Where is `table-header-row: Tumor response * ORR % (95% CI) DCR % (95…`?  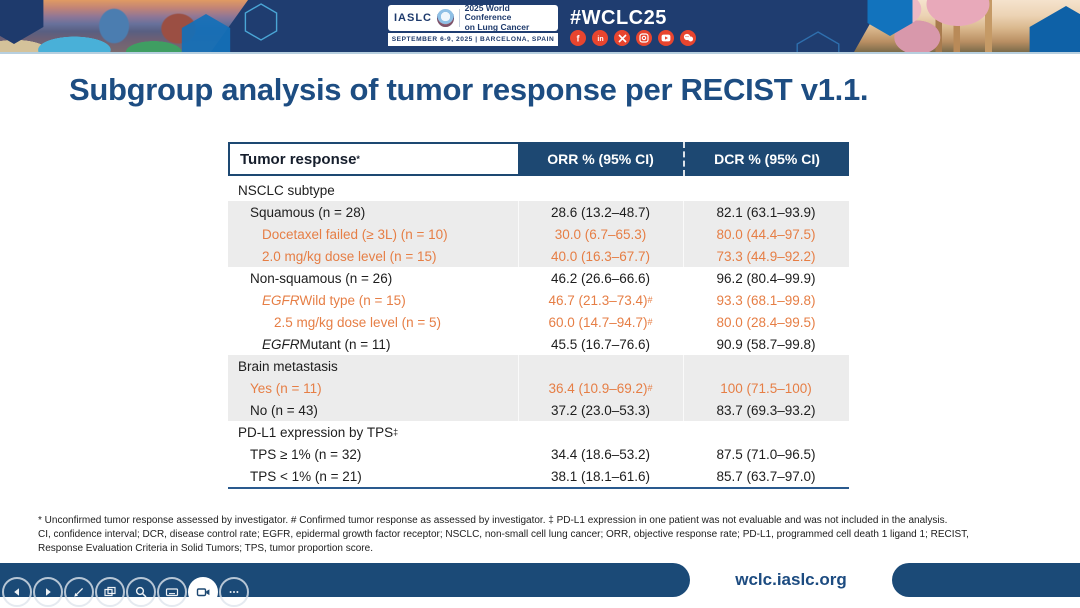 table-header-row: Tumor response * ORR % (95% CI) DCR % (95… is located at coordinates (538, 159).